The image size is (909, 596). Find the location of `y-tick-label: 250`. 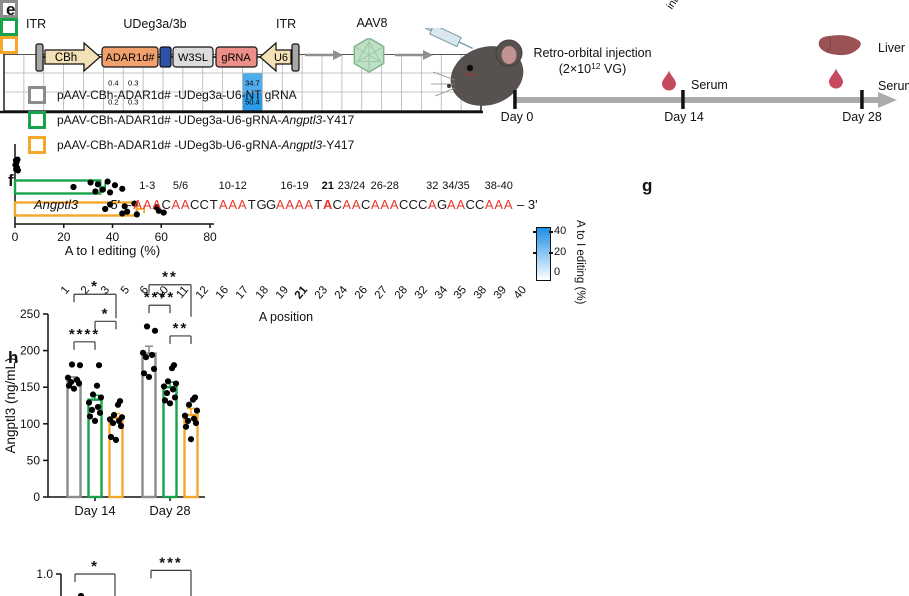

y-tick-label: 250 is located at coordinates (30, 314).